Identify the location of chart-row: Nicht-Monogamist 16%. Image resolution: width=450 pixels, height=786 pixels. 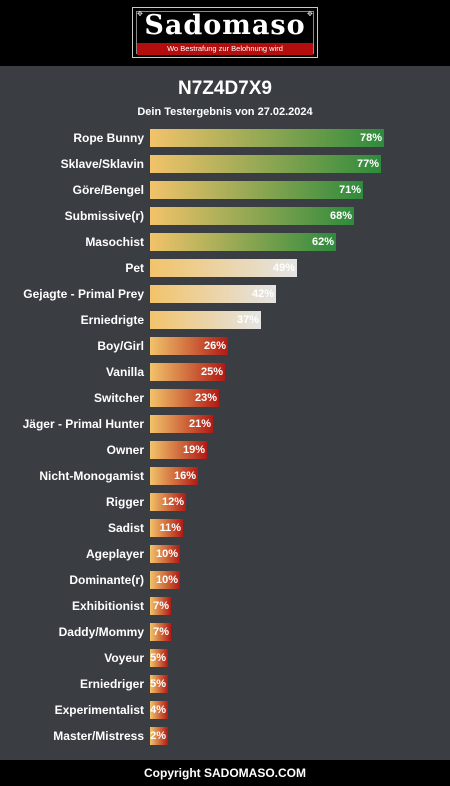
(225, 476).